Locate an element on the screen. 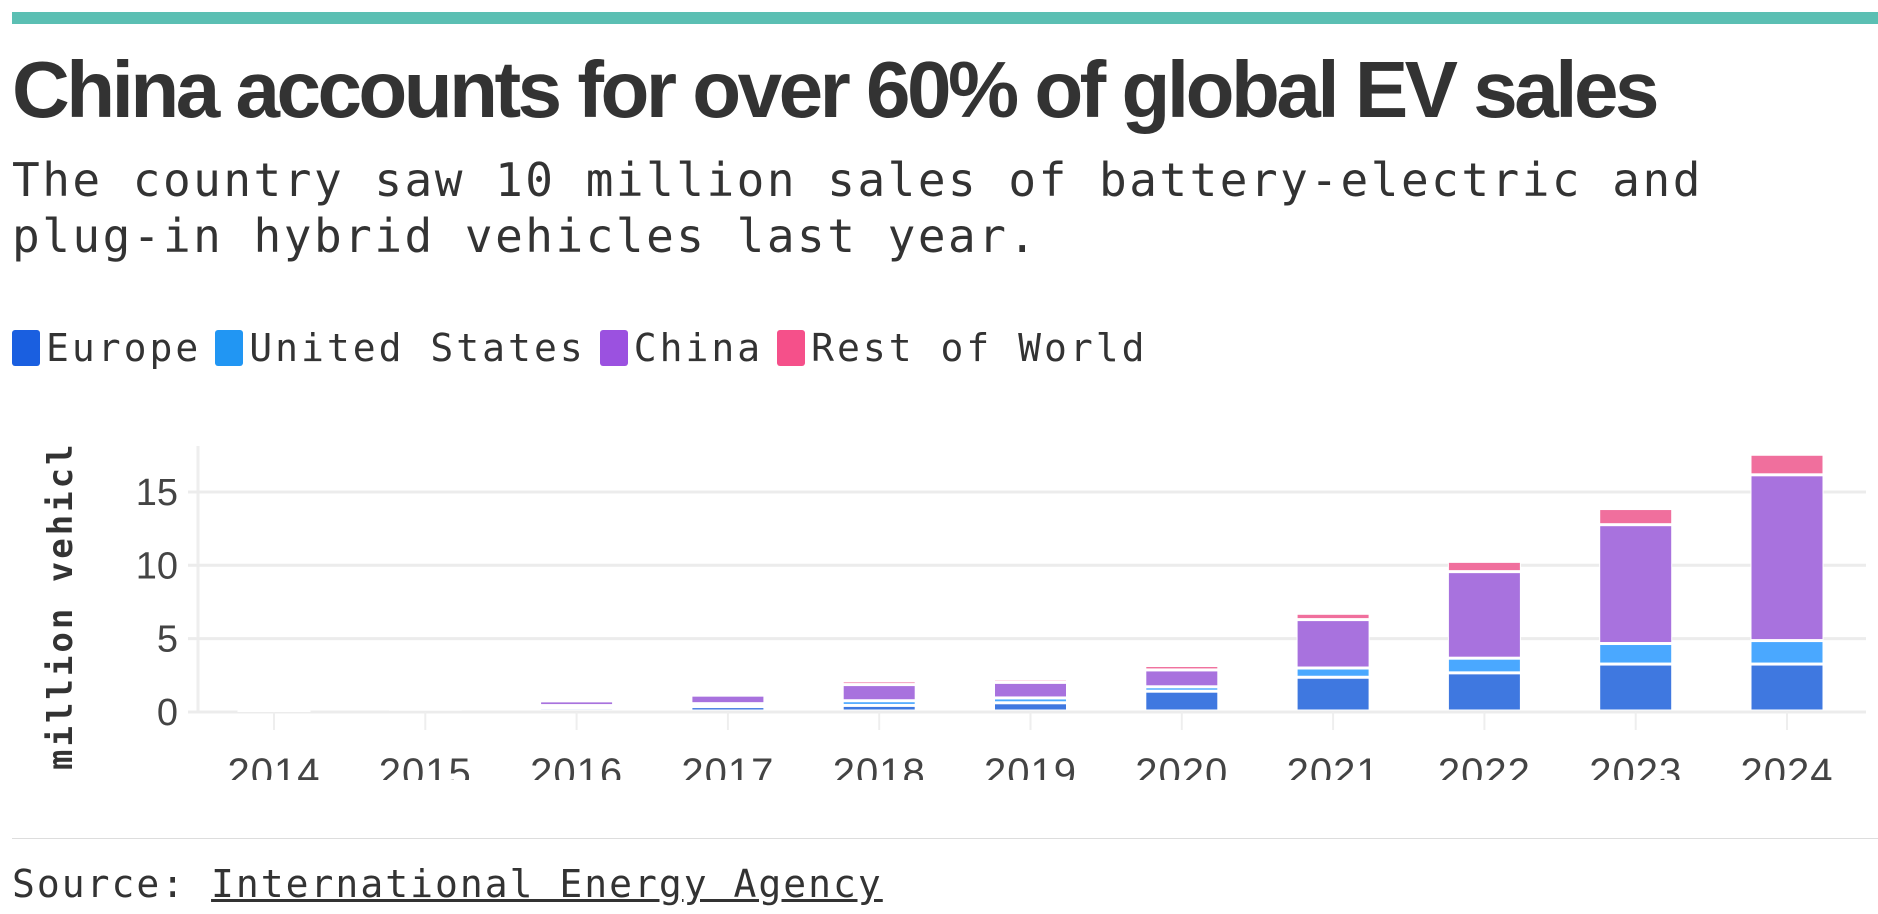 The width and height of the screenshot is (1878, 914). x-tick-label: 2020 is located at coordinates (1181, 765).